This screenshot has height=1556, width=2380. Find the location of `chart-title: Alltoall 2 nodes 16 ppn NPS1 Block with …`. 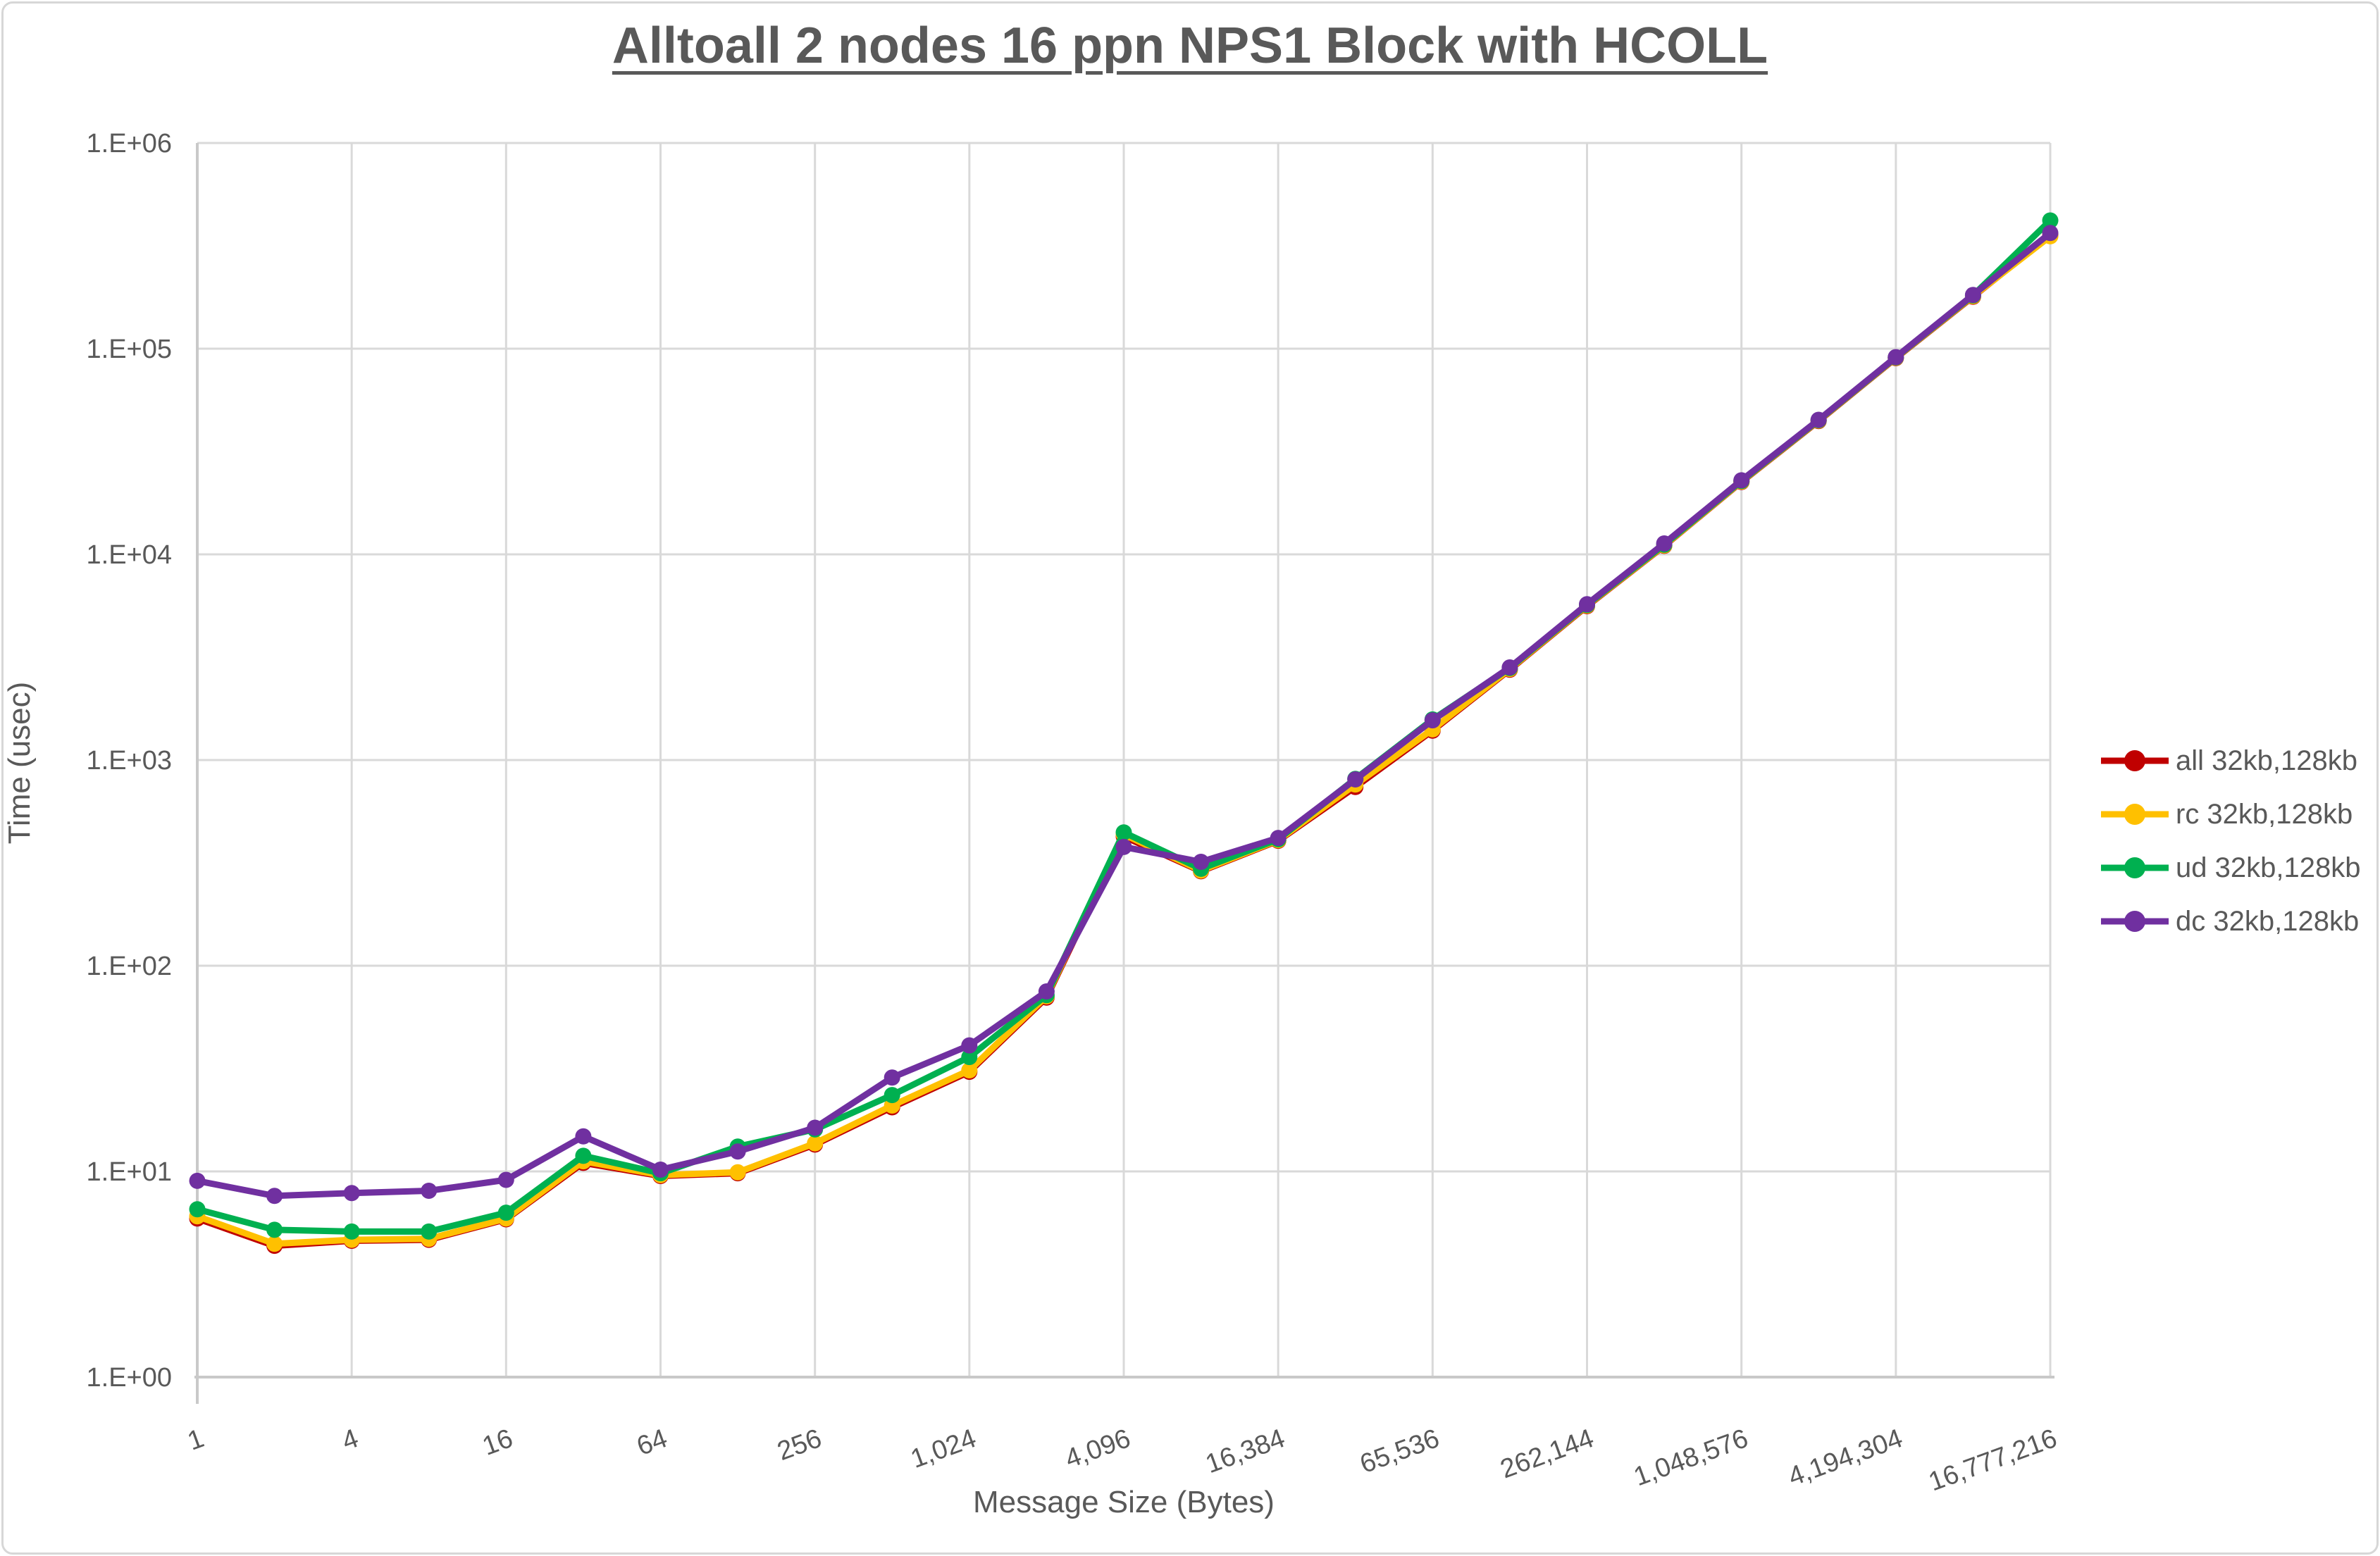

chart-title: Alltoall 2 nodes 16 ppn NPS1 Block with … is located at coordinates (1190, 46).